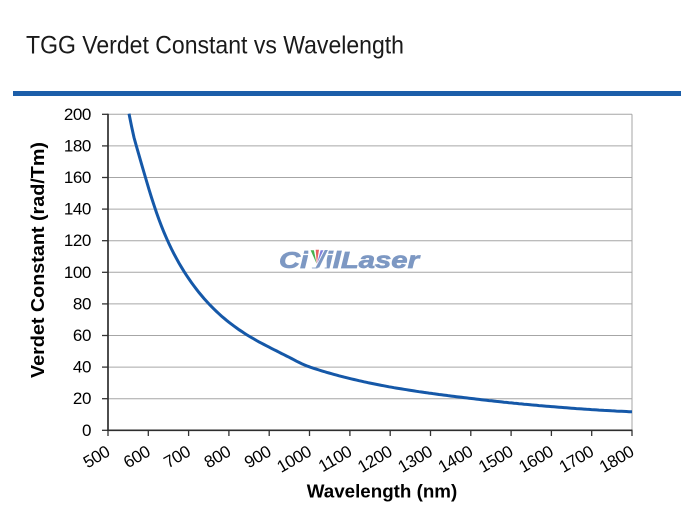  Describe the element at coordinates (495, 459) in the screenshot. I see `svg-text: 1500` at that location.